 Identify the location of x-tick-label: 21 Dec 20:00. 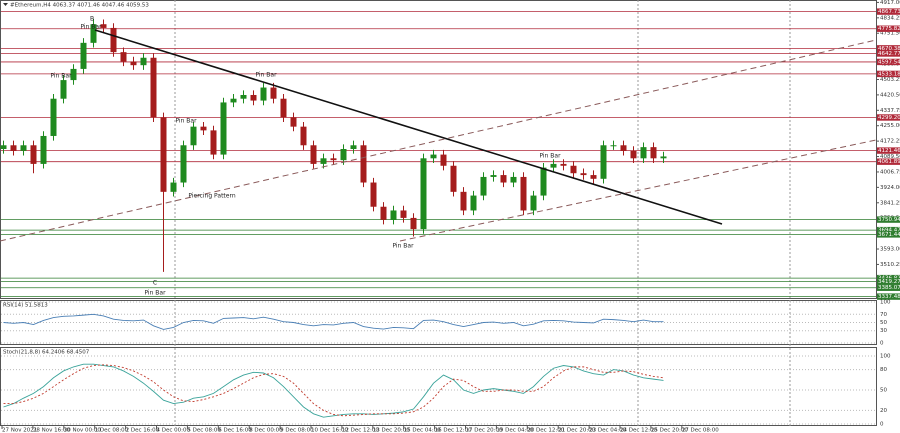
(576, 430).